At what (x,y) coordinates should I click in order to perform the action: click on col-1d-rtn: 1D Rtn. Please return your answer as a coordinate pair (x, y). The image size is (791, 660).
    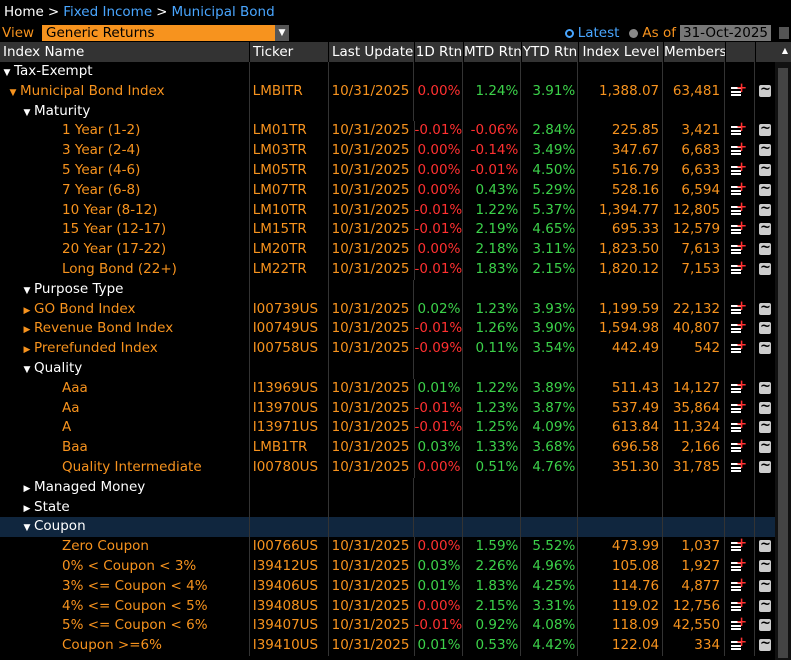
    Looking at the image, I should click on (439, 52).